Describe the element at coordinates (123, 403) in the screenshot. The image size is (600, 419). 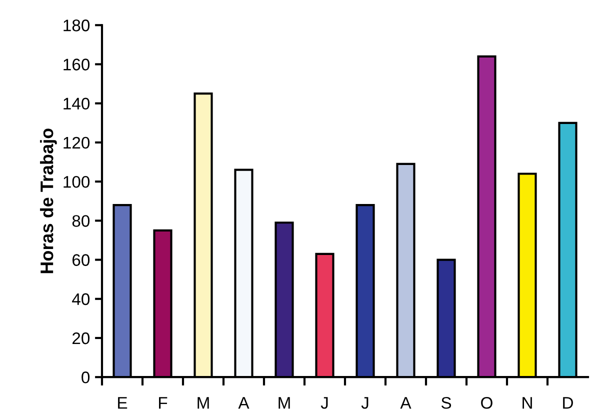
I see `x-tick-label: E` at that location.